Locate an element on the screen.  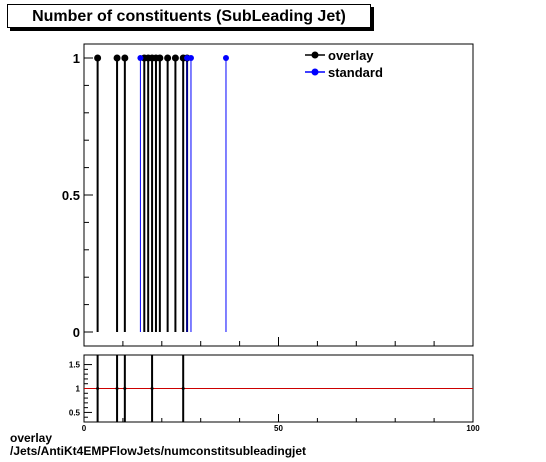
ratio-y-tick-label: 1 is located at coordinates (78, 389).